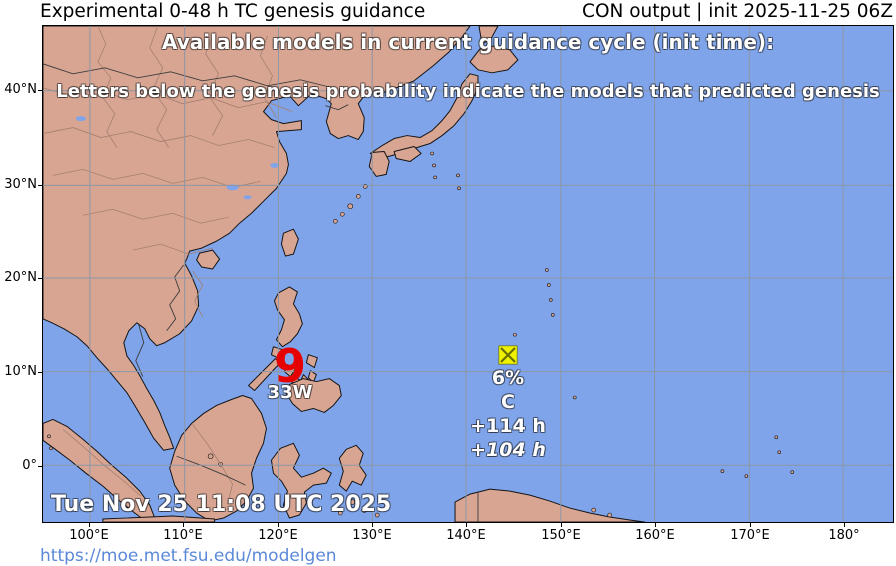  Describe the element at coordinates (278, 535) in the screenshot. I see `lon-tick-label: 120°E` at that location.